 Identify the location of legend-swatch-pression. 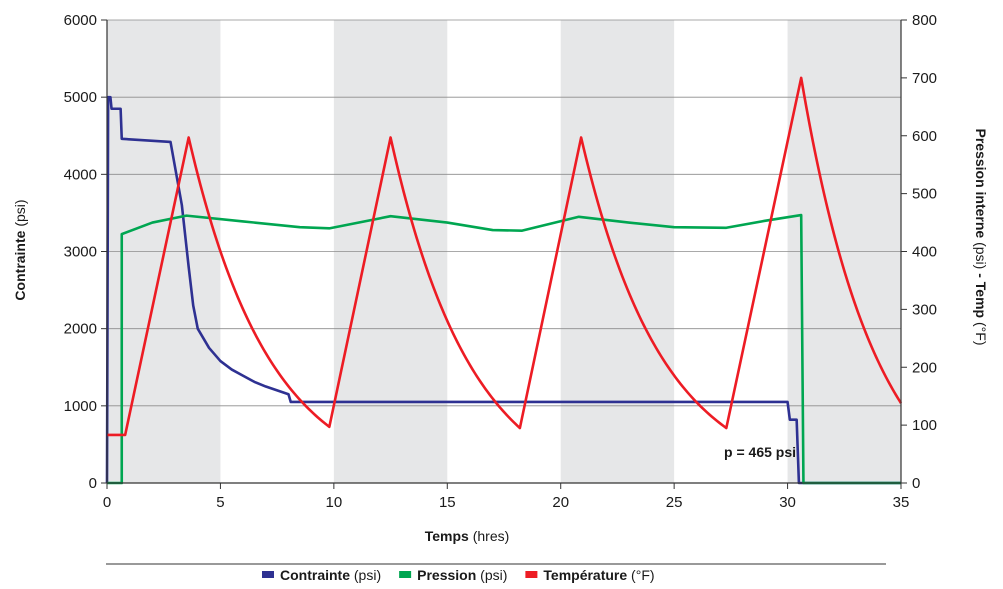
(405, 574).